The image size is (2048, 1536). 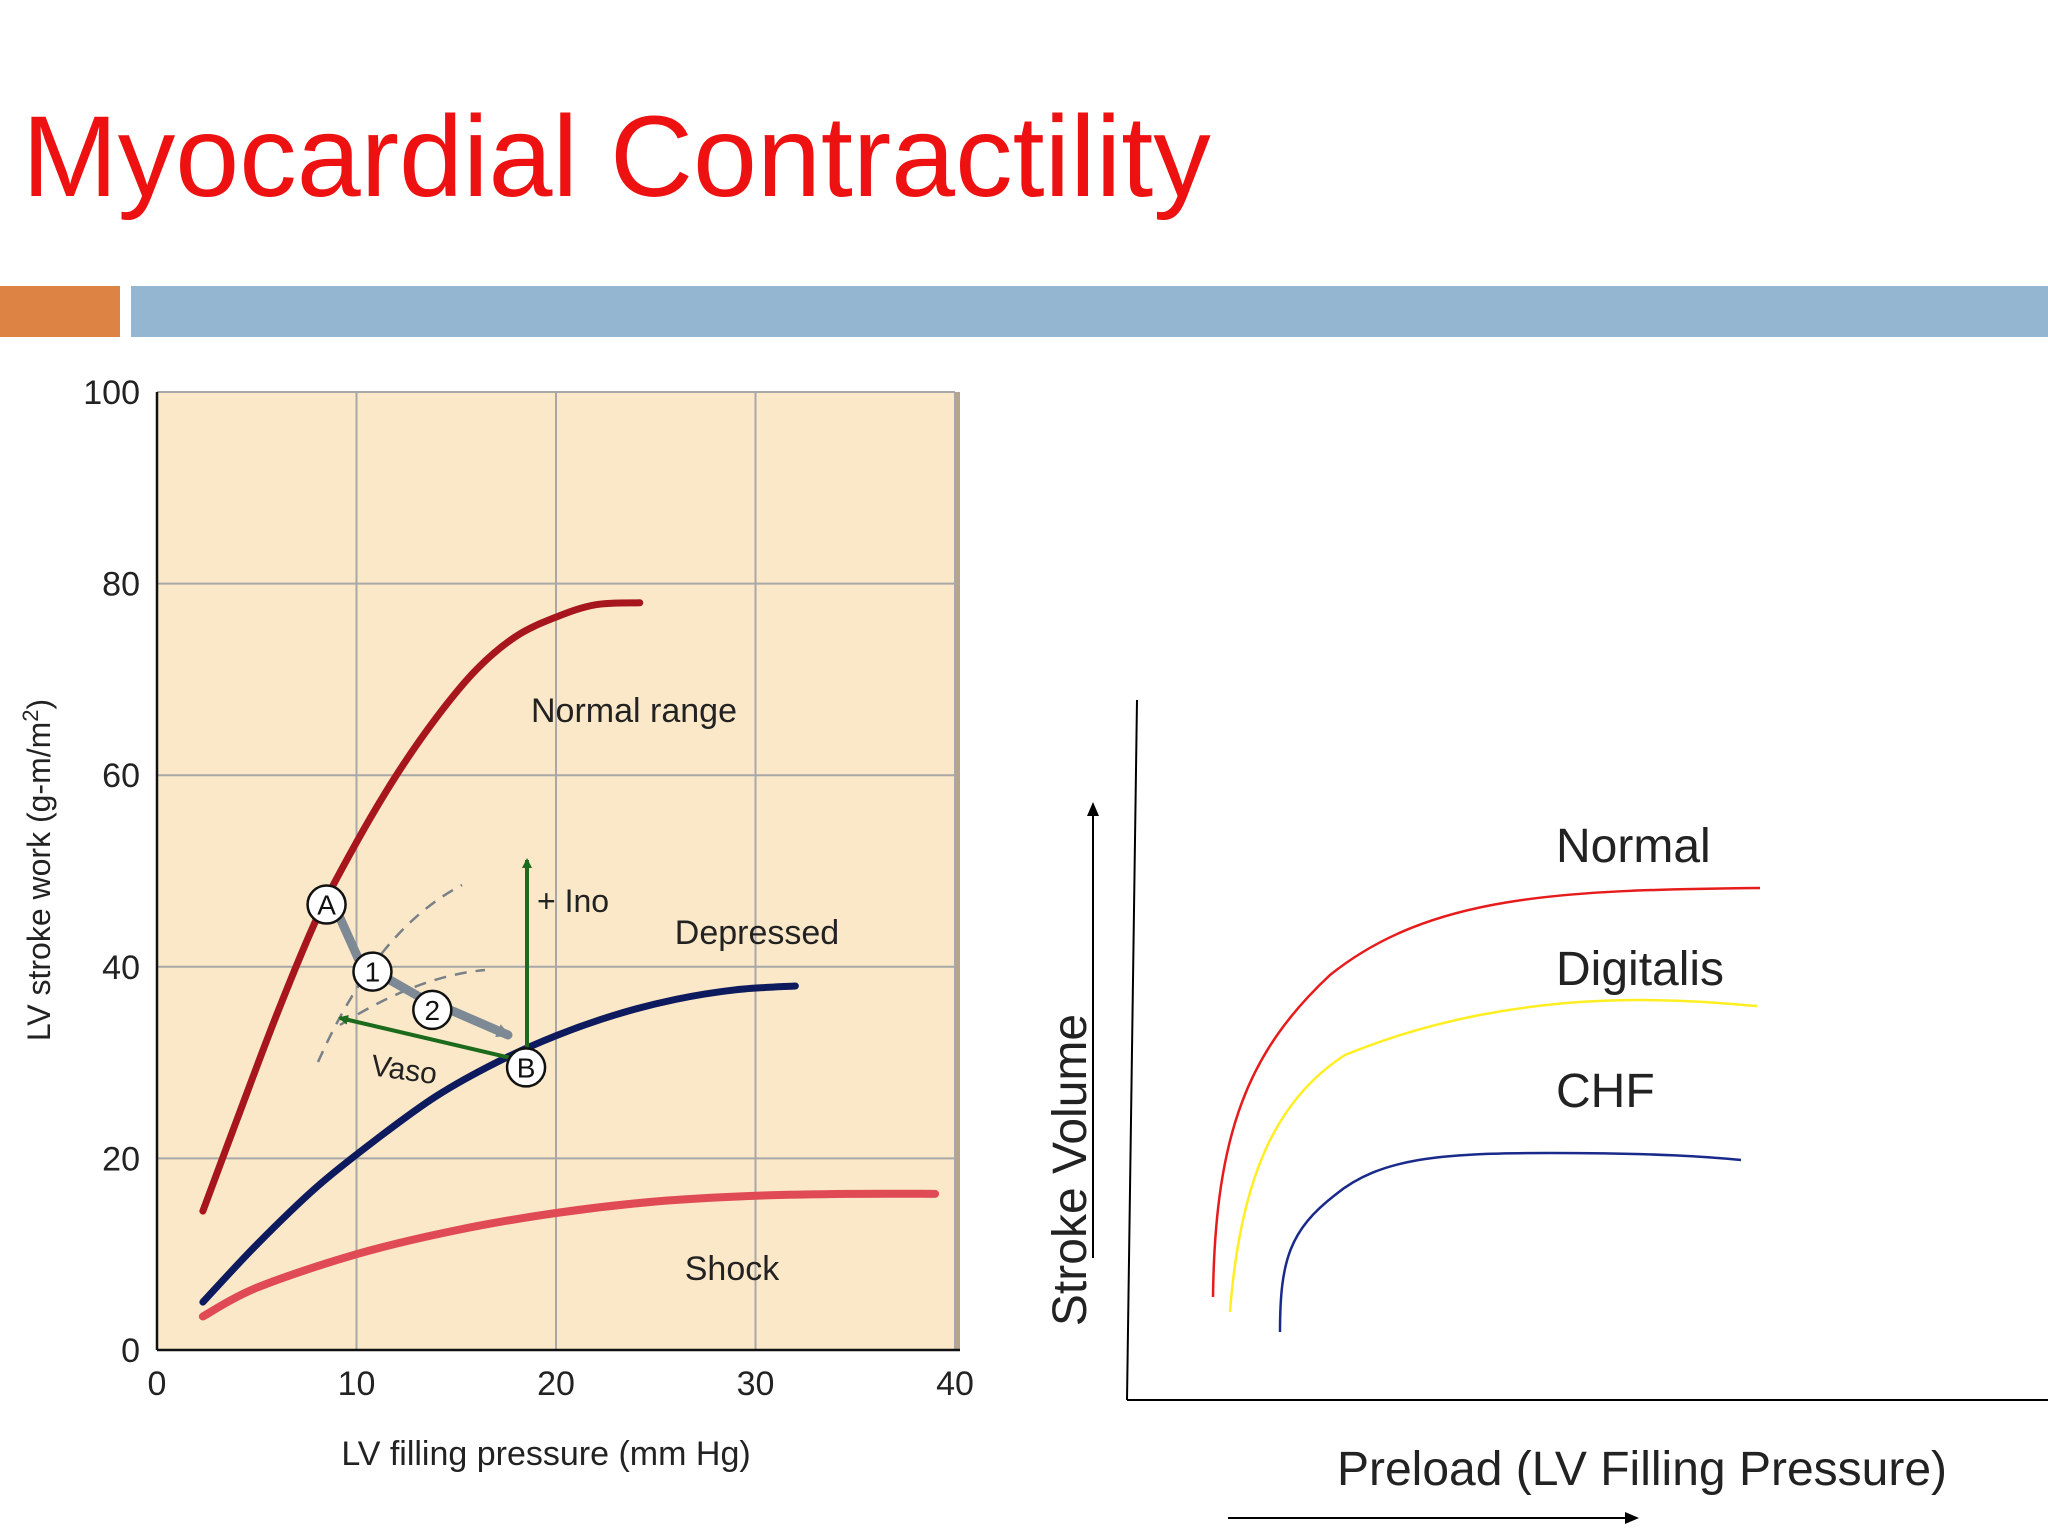 I want to click on point-marker-b-circle, so click(x=526, y=1067).